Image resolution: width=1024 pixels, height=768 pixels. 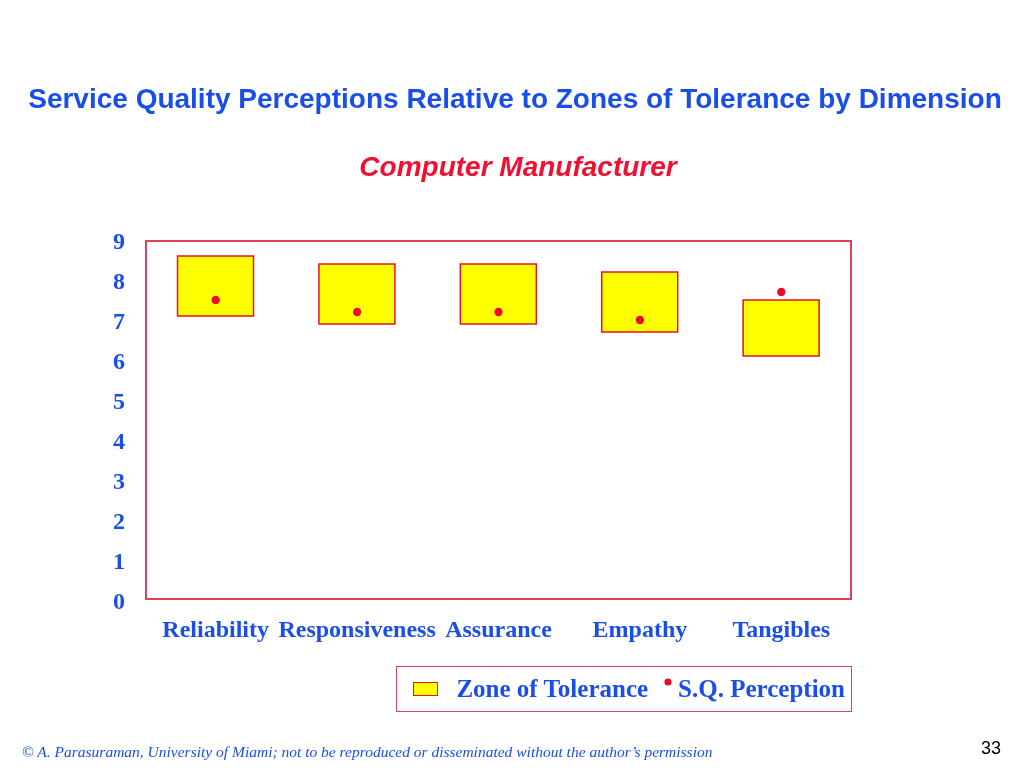 What do you see at coordinates (367, 751) in the screenshot?
I see `text: © A. Parasuraman, University of Miami; not to be reproduced or disseminated without the author’s permission` at bounding box center [367, 751].